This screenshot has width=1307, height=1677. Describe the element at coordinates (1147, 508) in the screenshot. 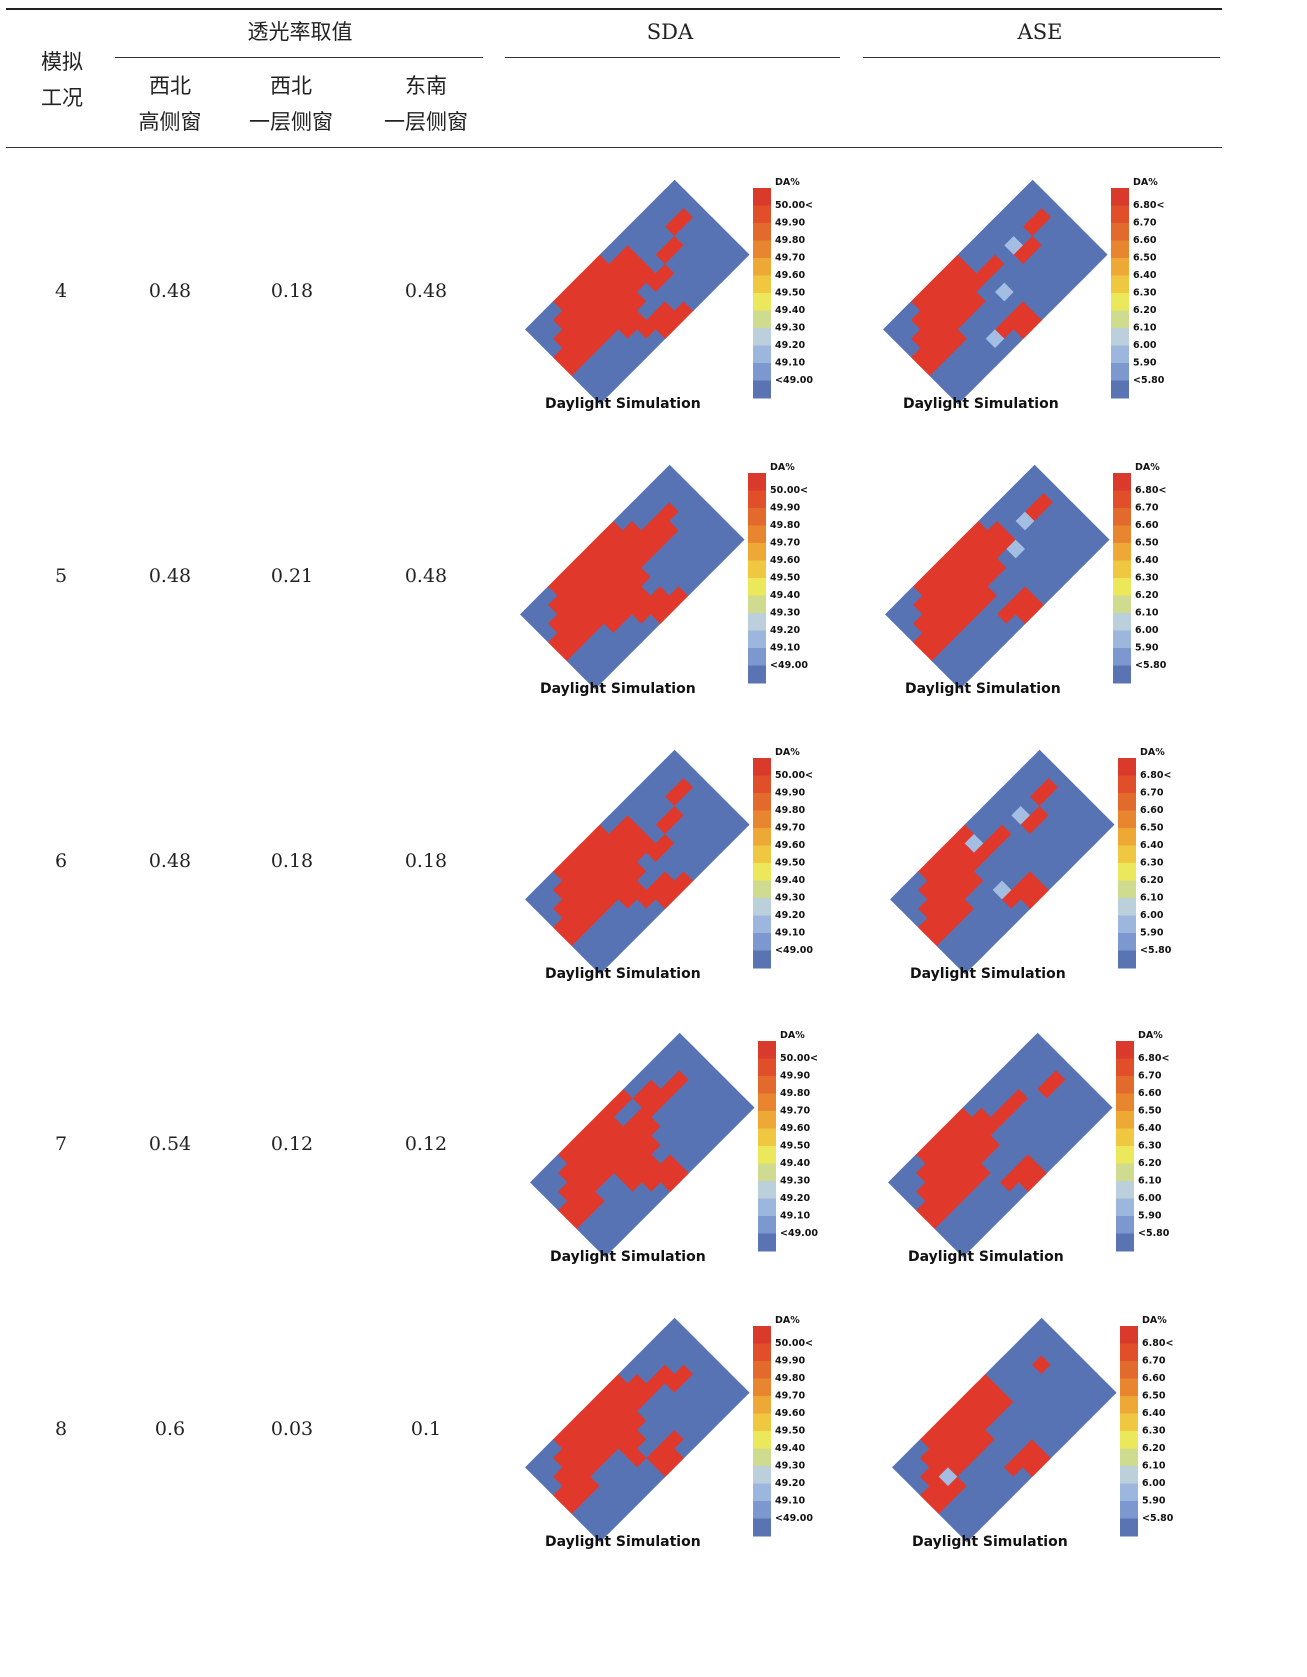

I see `legend-label: 6.70` at that location.